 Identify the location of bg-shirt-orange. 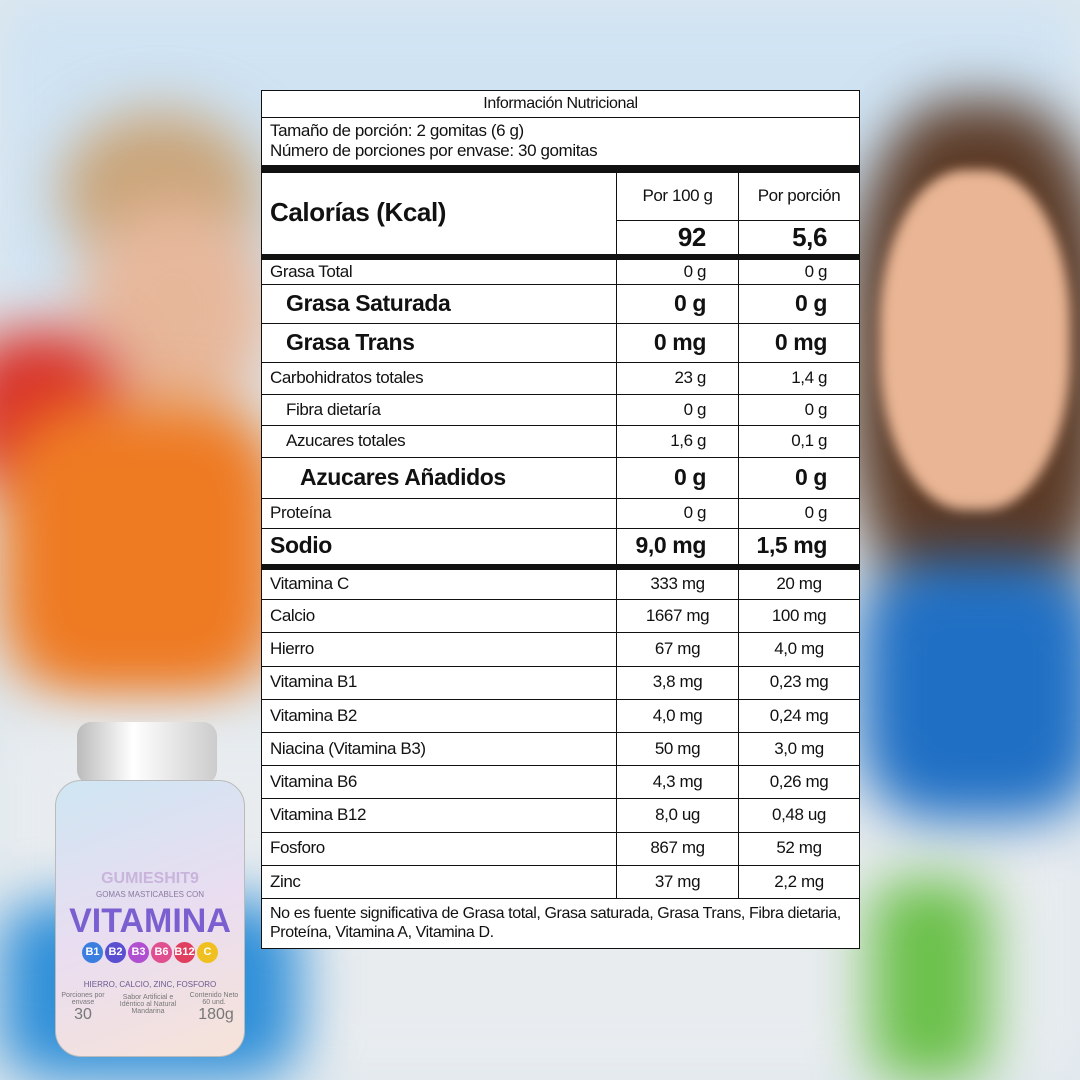
(140, 550).